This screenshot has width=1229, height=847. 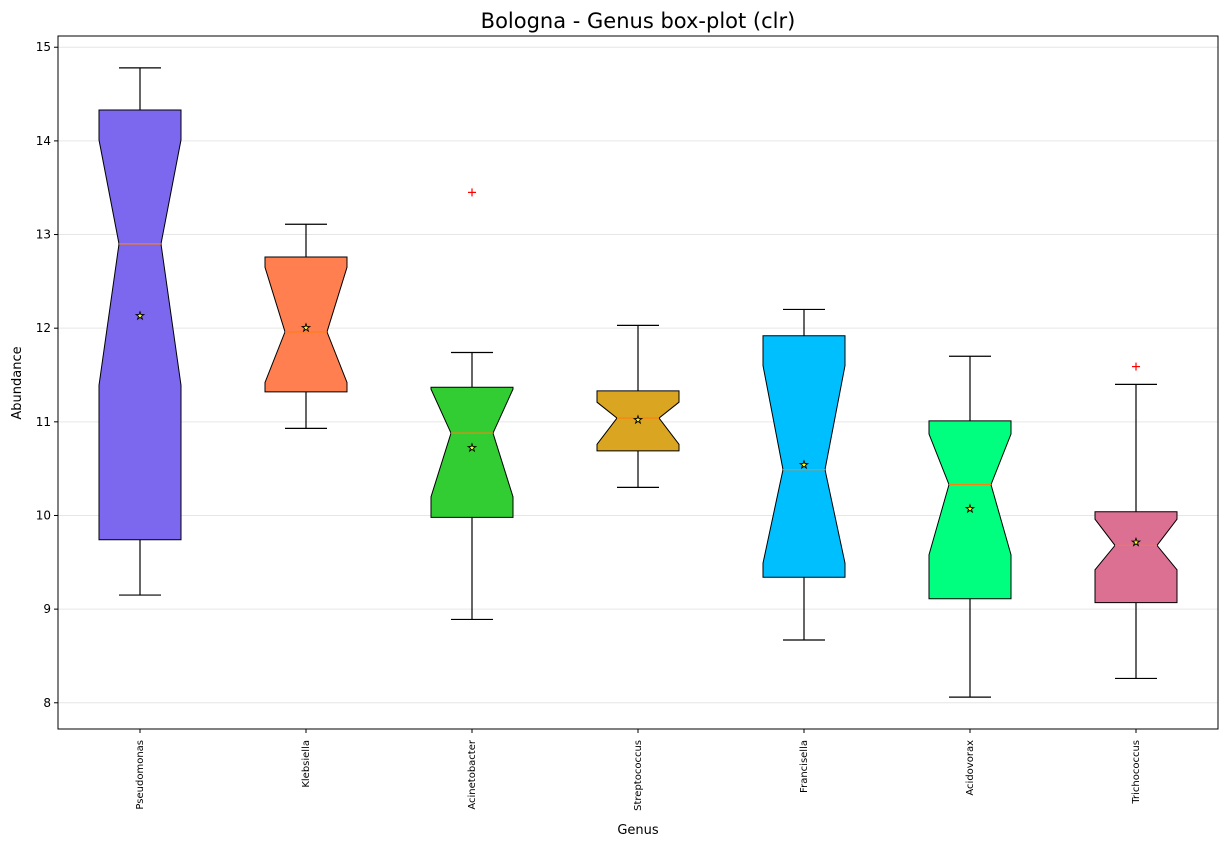 I want to click on box-streptococcus: ★, so click(x=638, y=406).